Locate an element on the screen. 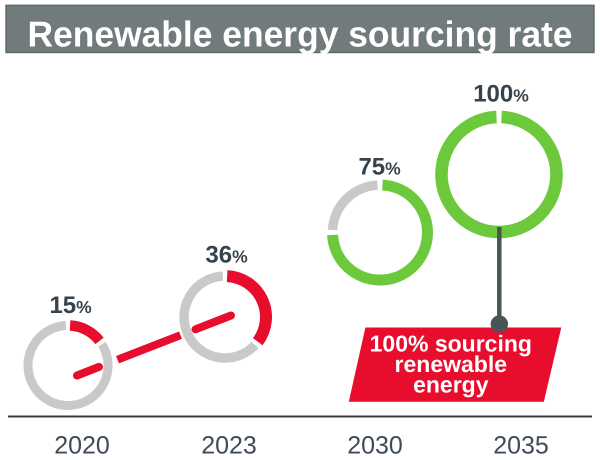 The width and height of the screenshot is (600, 460). svg-text: renewable is located at coordinates (451, 364).